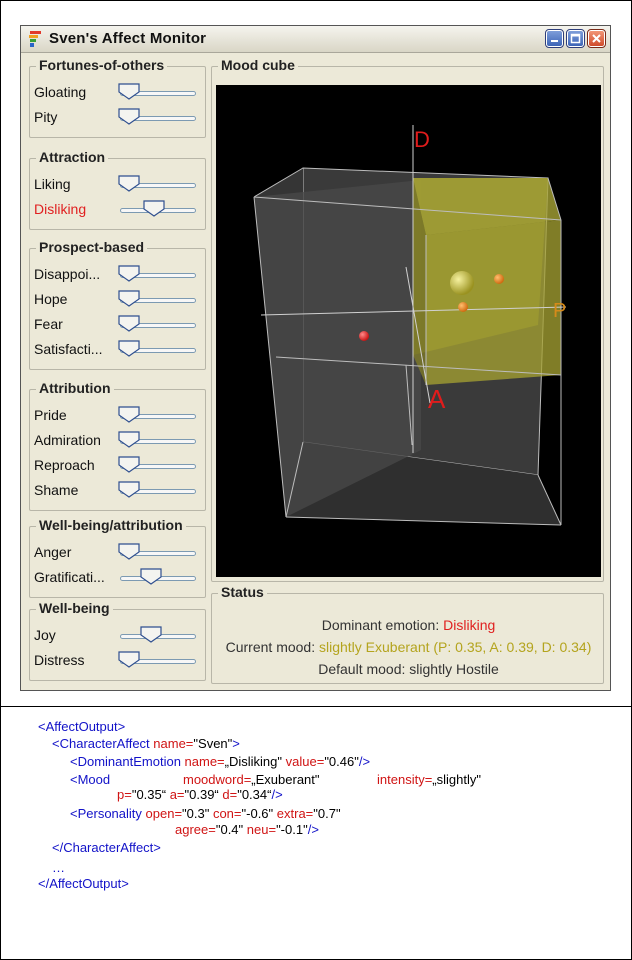 This screenshot has height=960, width=632. I want to click on close-icon, so click(596, 38).